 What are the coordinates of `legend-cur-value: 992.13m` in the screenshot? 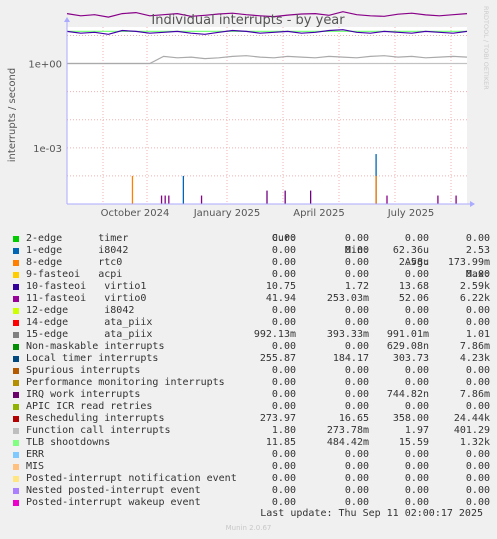 It's located at (274, 334).